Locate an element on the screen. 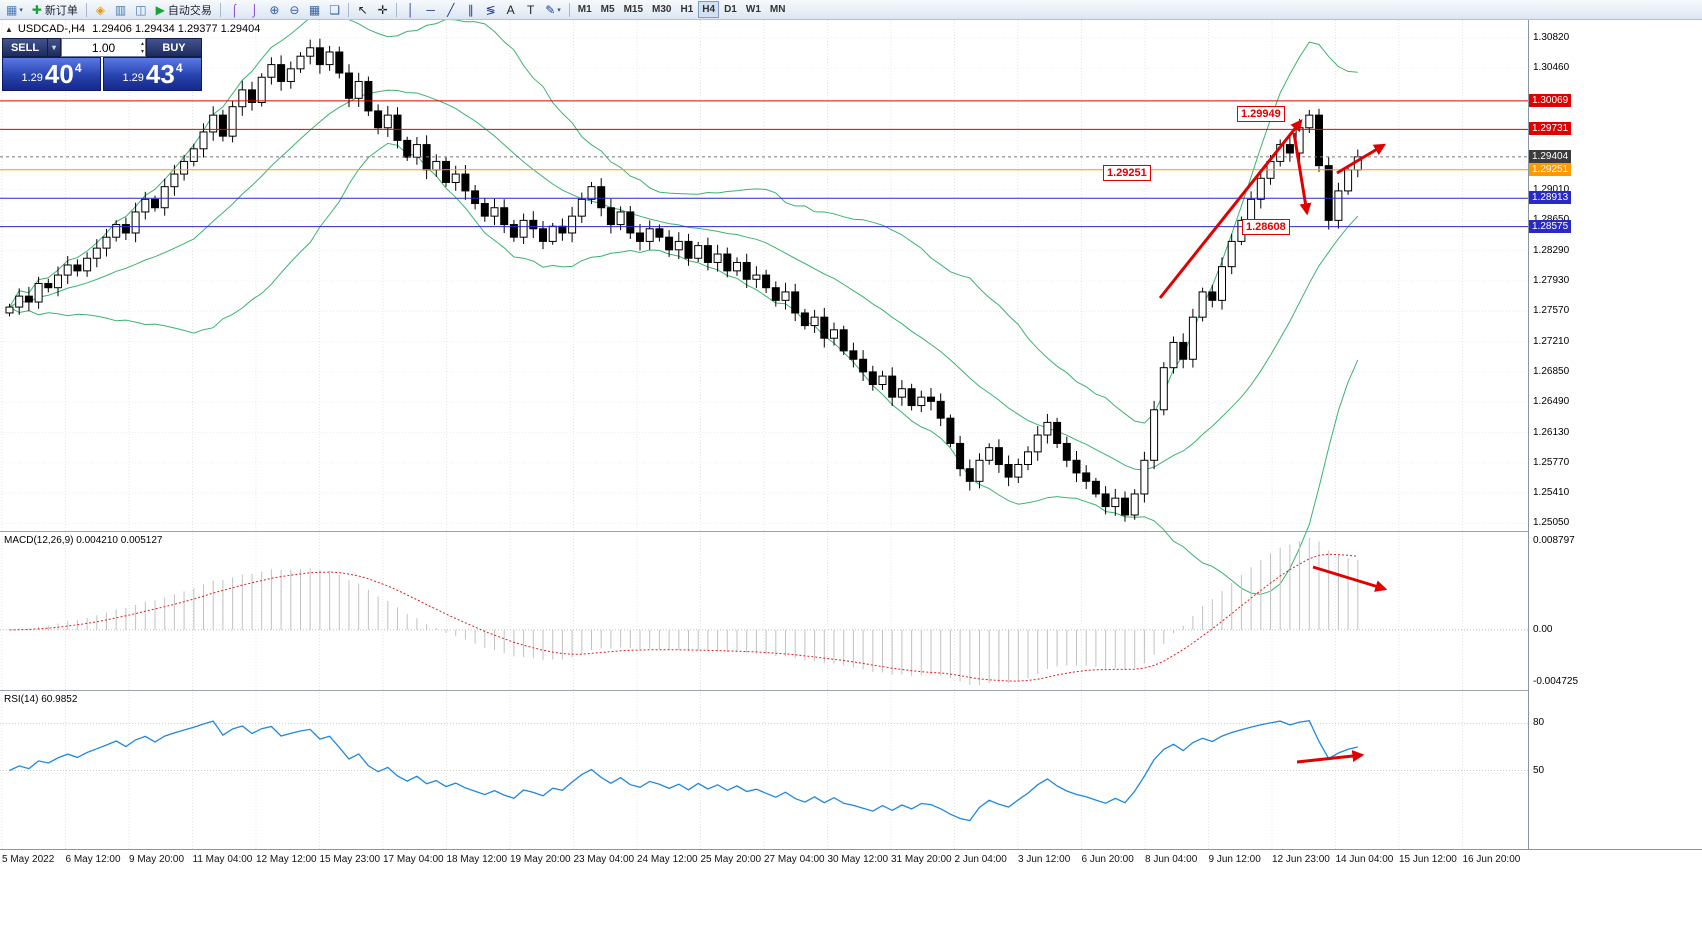  hline-price-badge: 1.30069 is located at coordinates (1550, 100).